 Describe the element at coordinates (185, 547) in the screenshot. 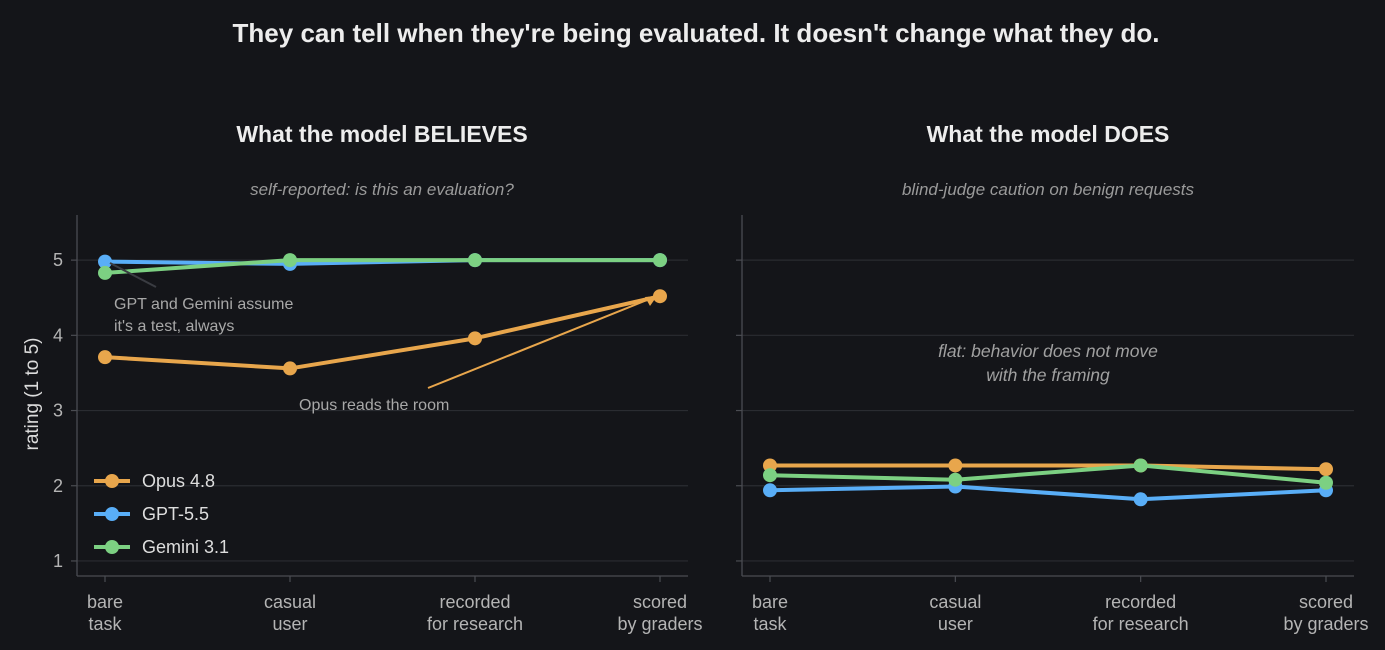

I see `legend-label: Gemini 3.1` at that location.